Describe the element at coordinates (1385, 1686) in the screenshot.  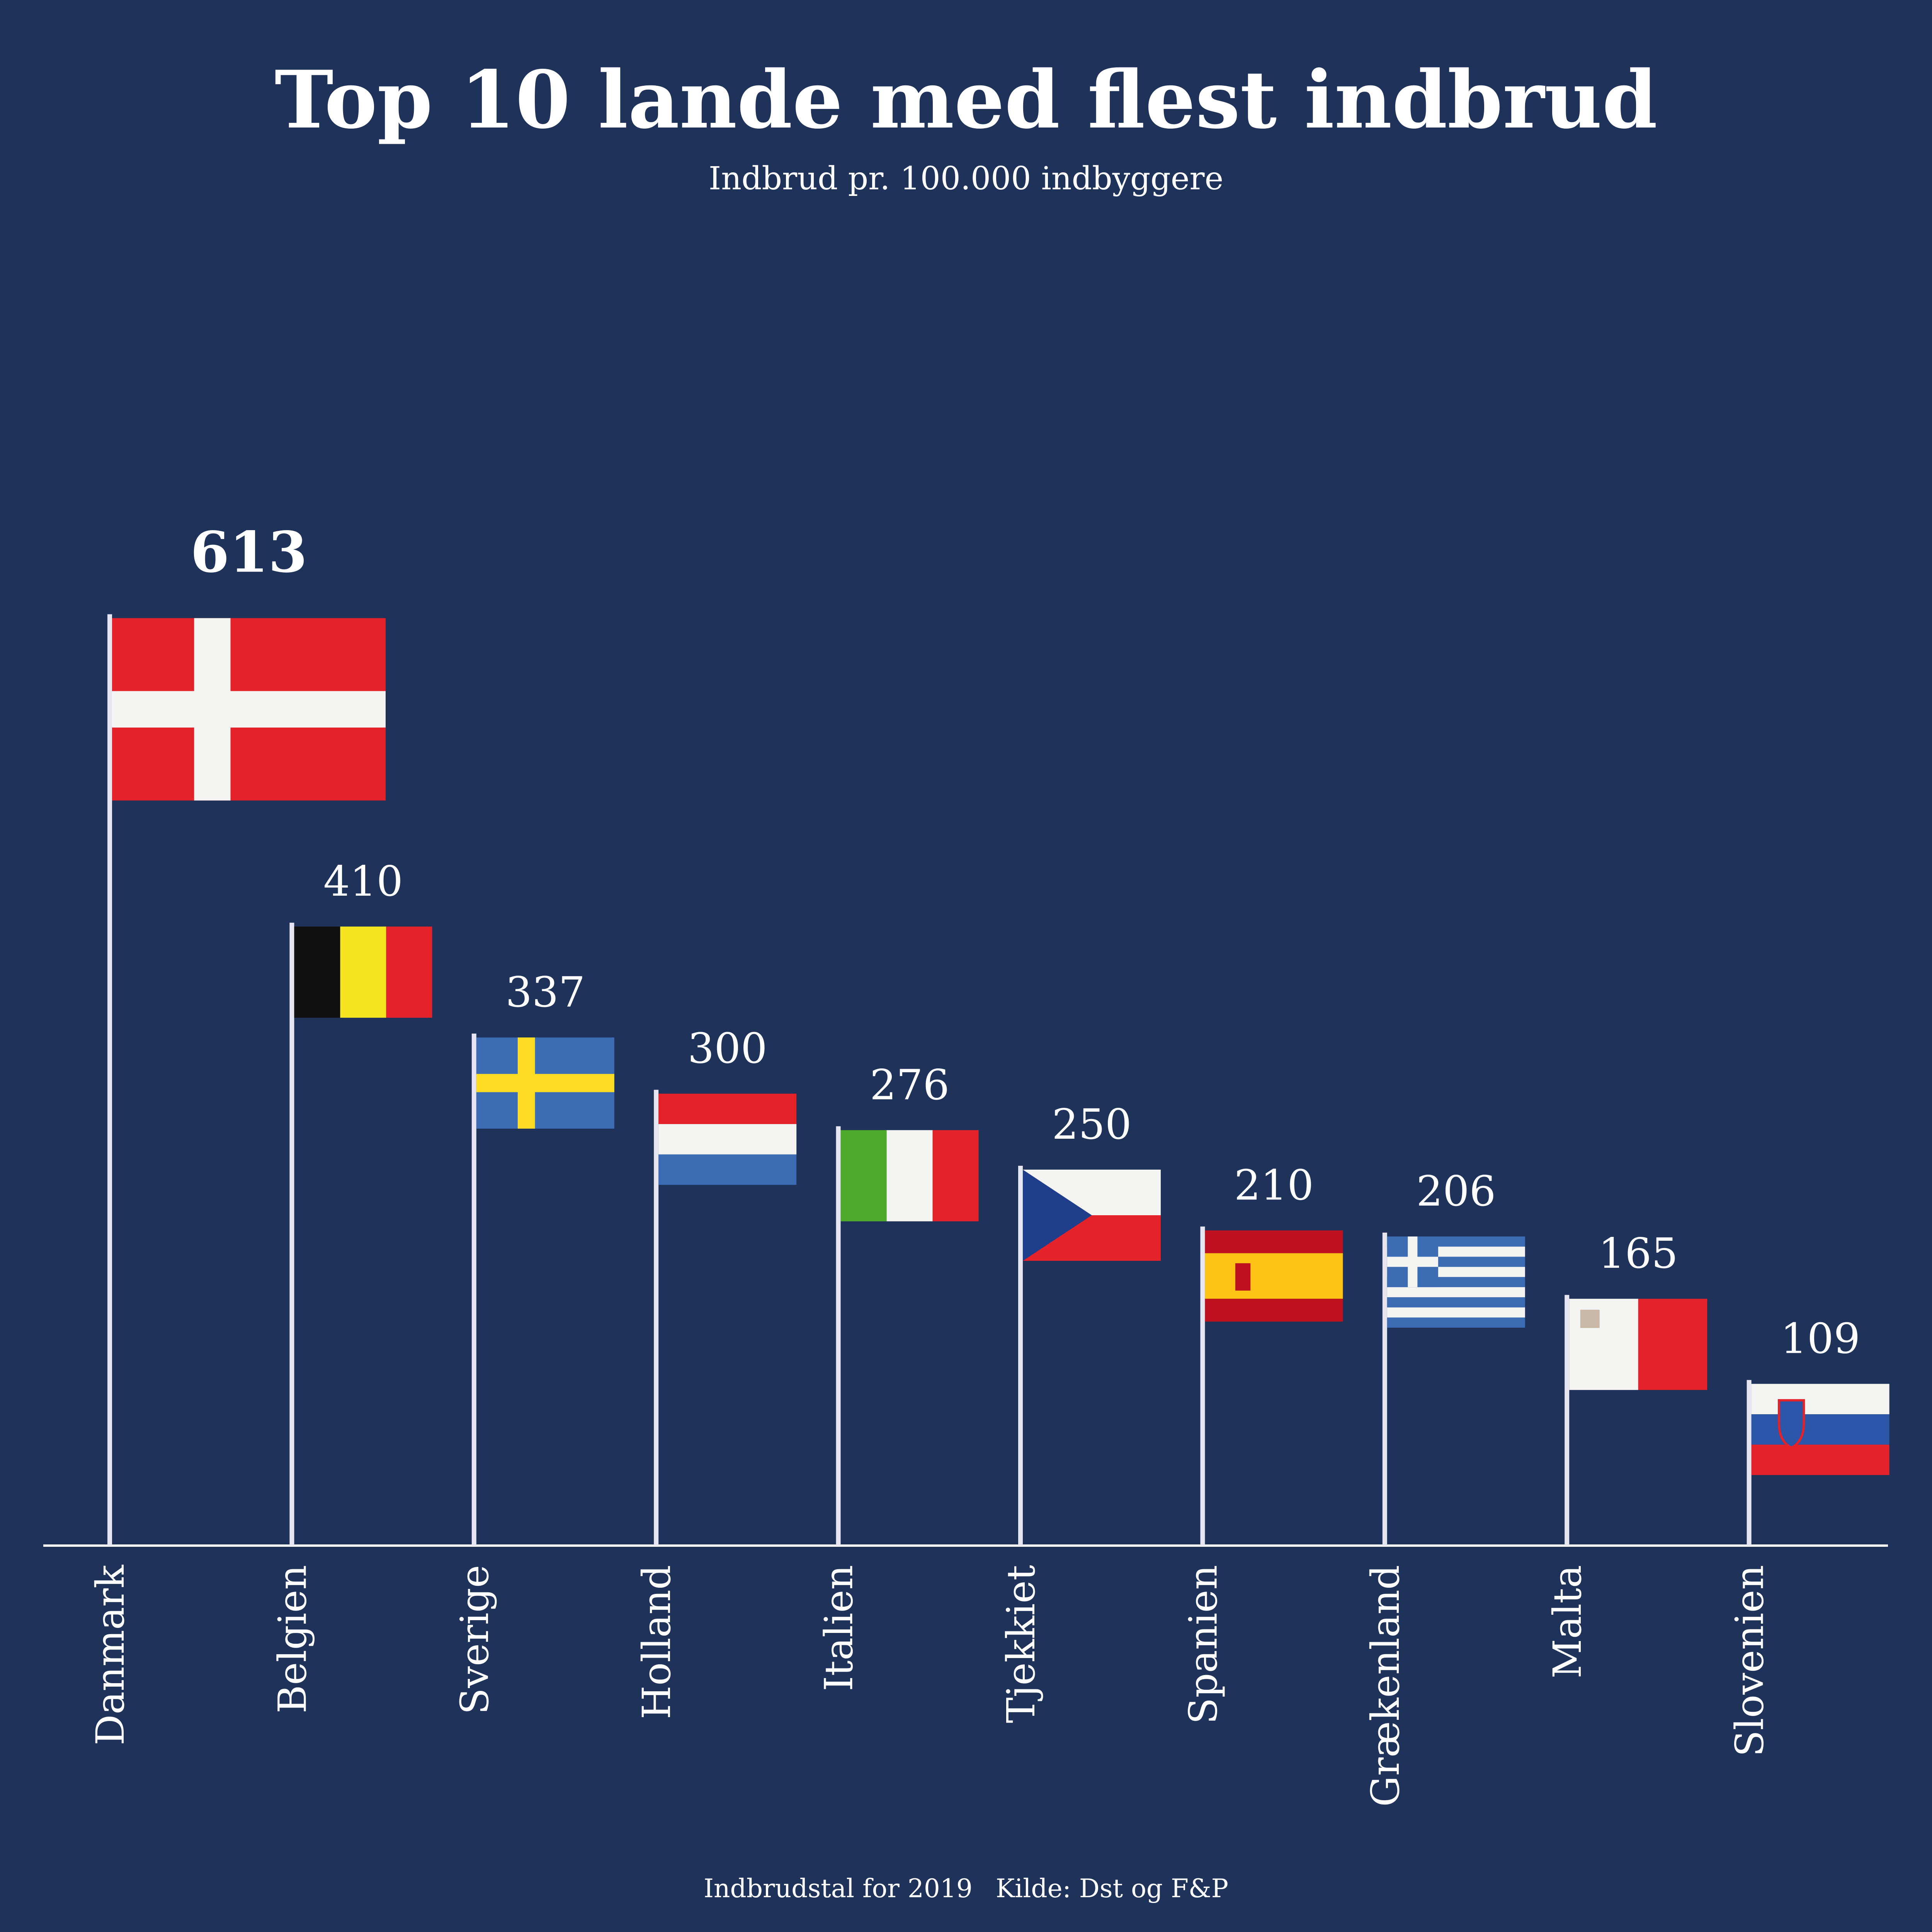
I see `category-label: Grækenland` at that location.